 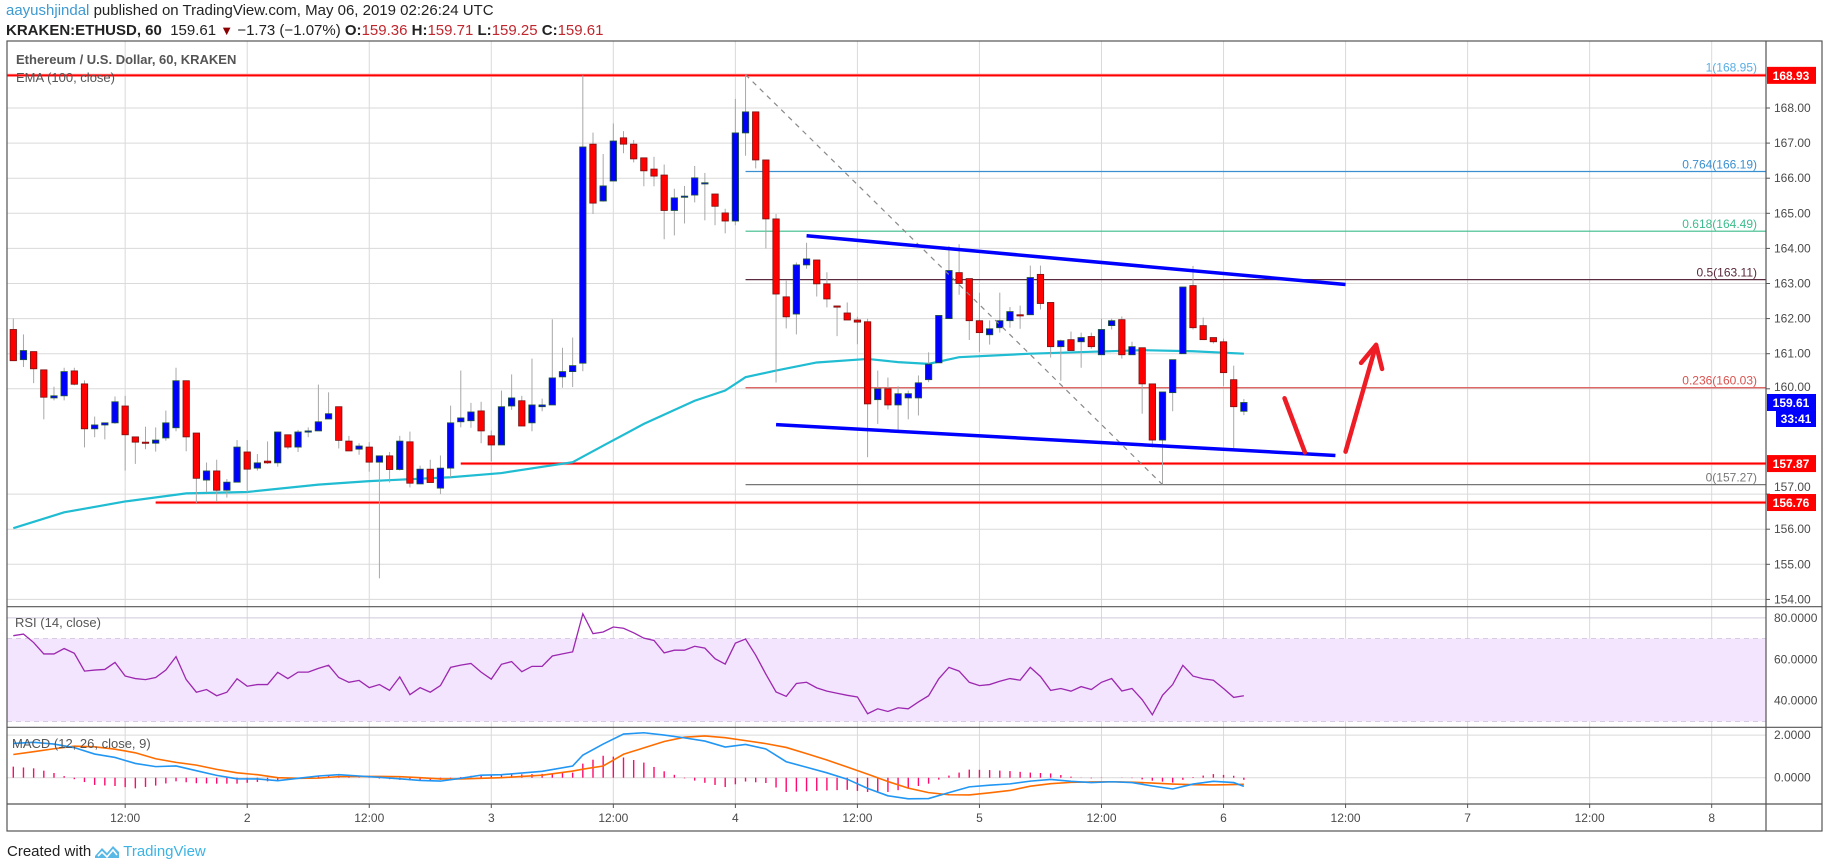 I want to click on created-with-text: Created with, so click(x=49, y=851).